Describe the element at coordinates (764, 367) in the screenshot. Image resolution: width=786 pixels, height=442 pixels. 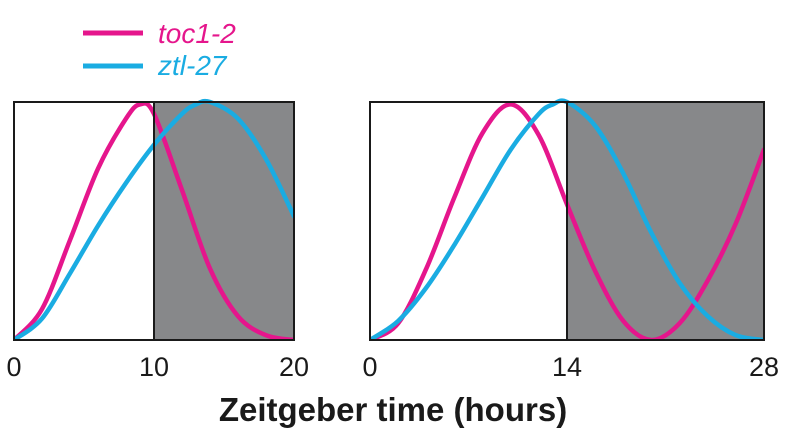
I see `x-tick-label: 28` at that location.